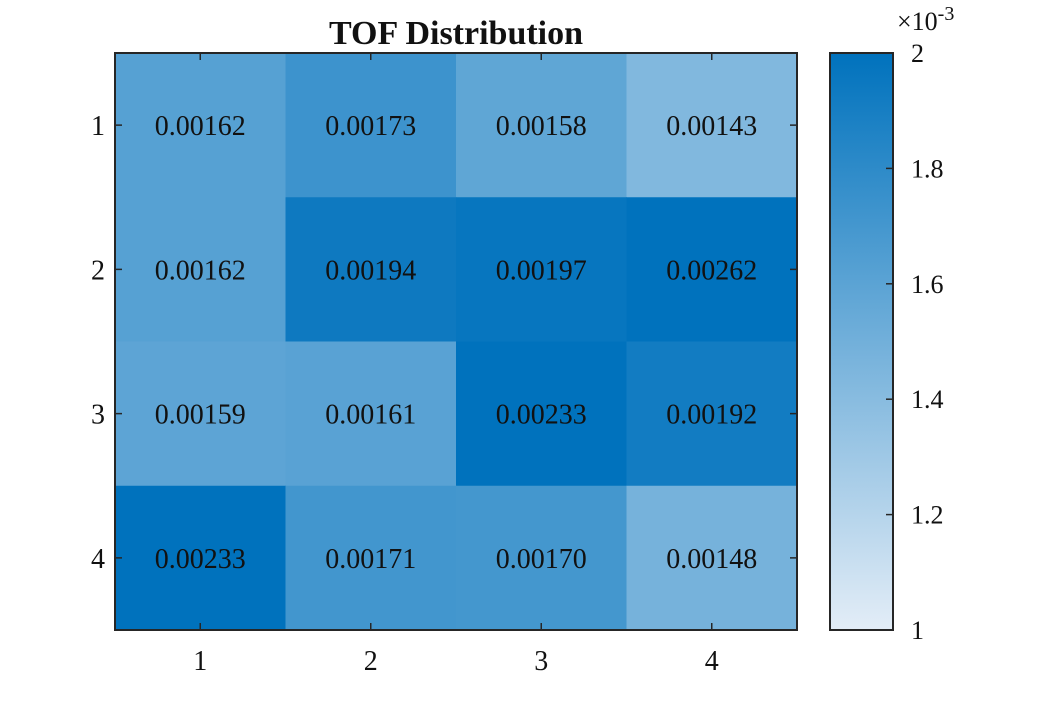  Describe the element at coordinates (98, 270) in the screenshot. I see `y-tick-label: 2` at that location.